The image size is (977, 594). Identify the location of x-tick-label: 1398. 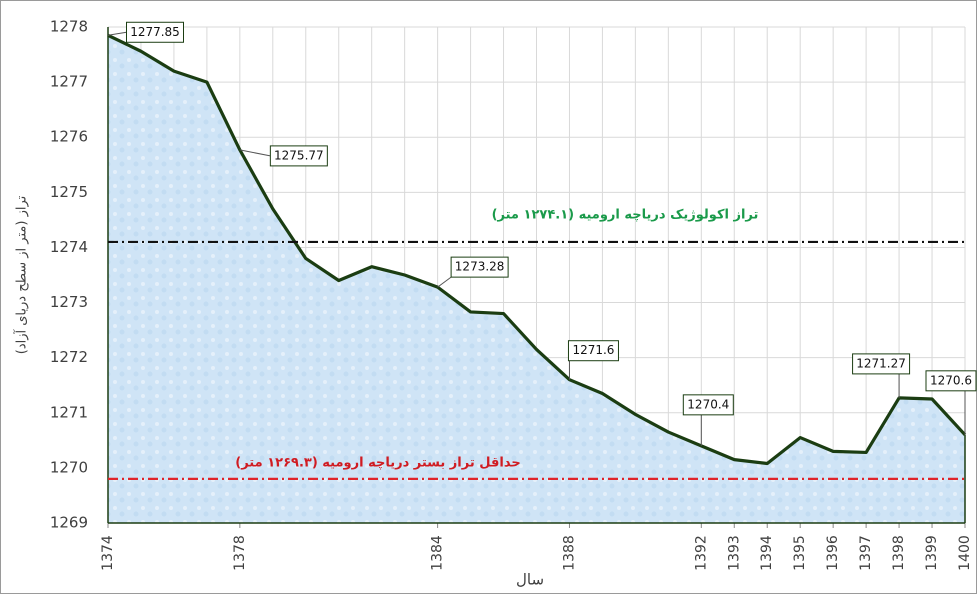
(899, 553).